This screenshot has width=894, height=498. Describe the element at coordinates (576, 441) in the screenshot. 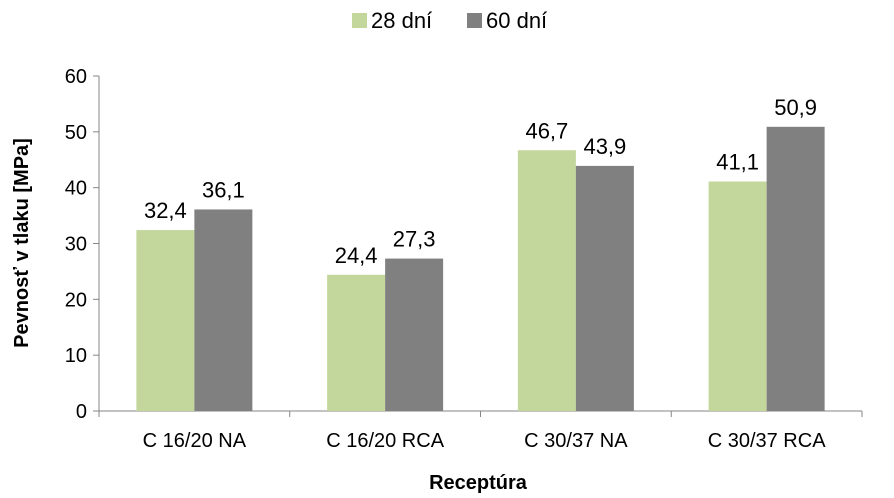

I see `x-tick-label: C 30/37 NA` at that location.